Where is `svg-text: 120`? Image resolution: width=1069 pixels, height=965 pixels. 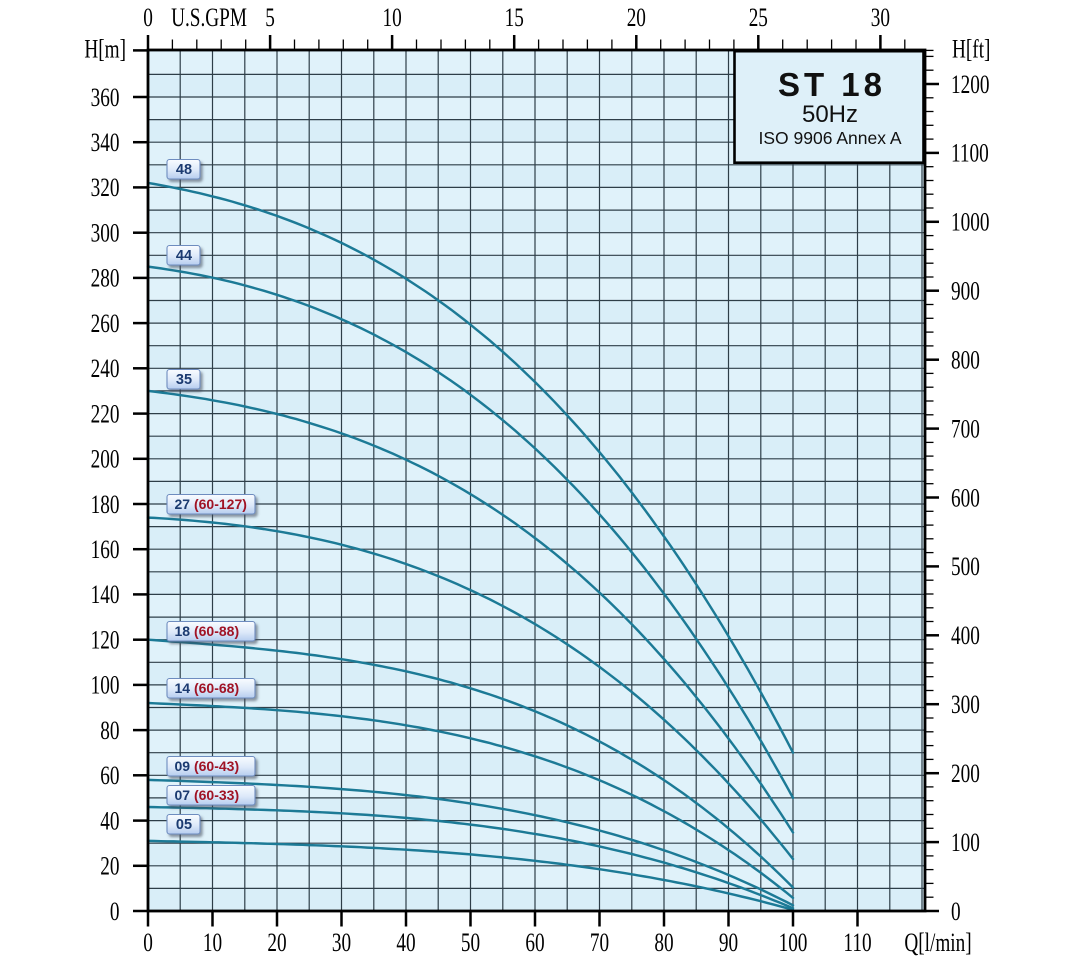
svg-text: 120 is located at coordinates (105, 640).